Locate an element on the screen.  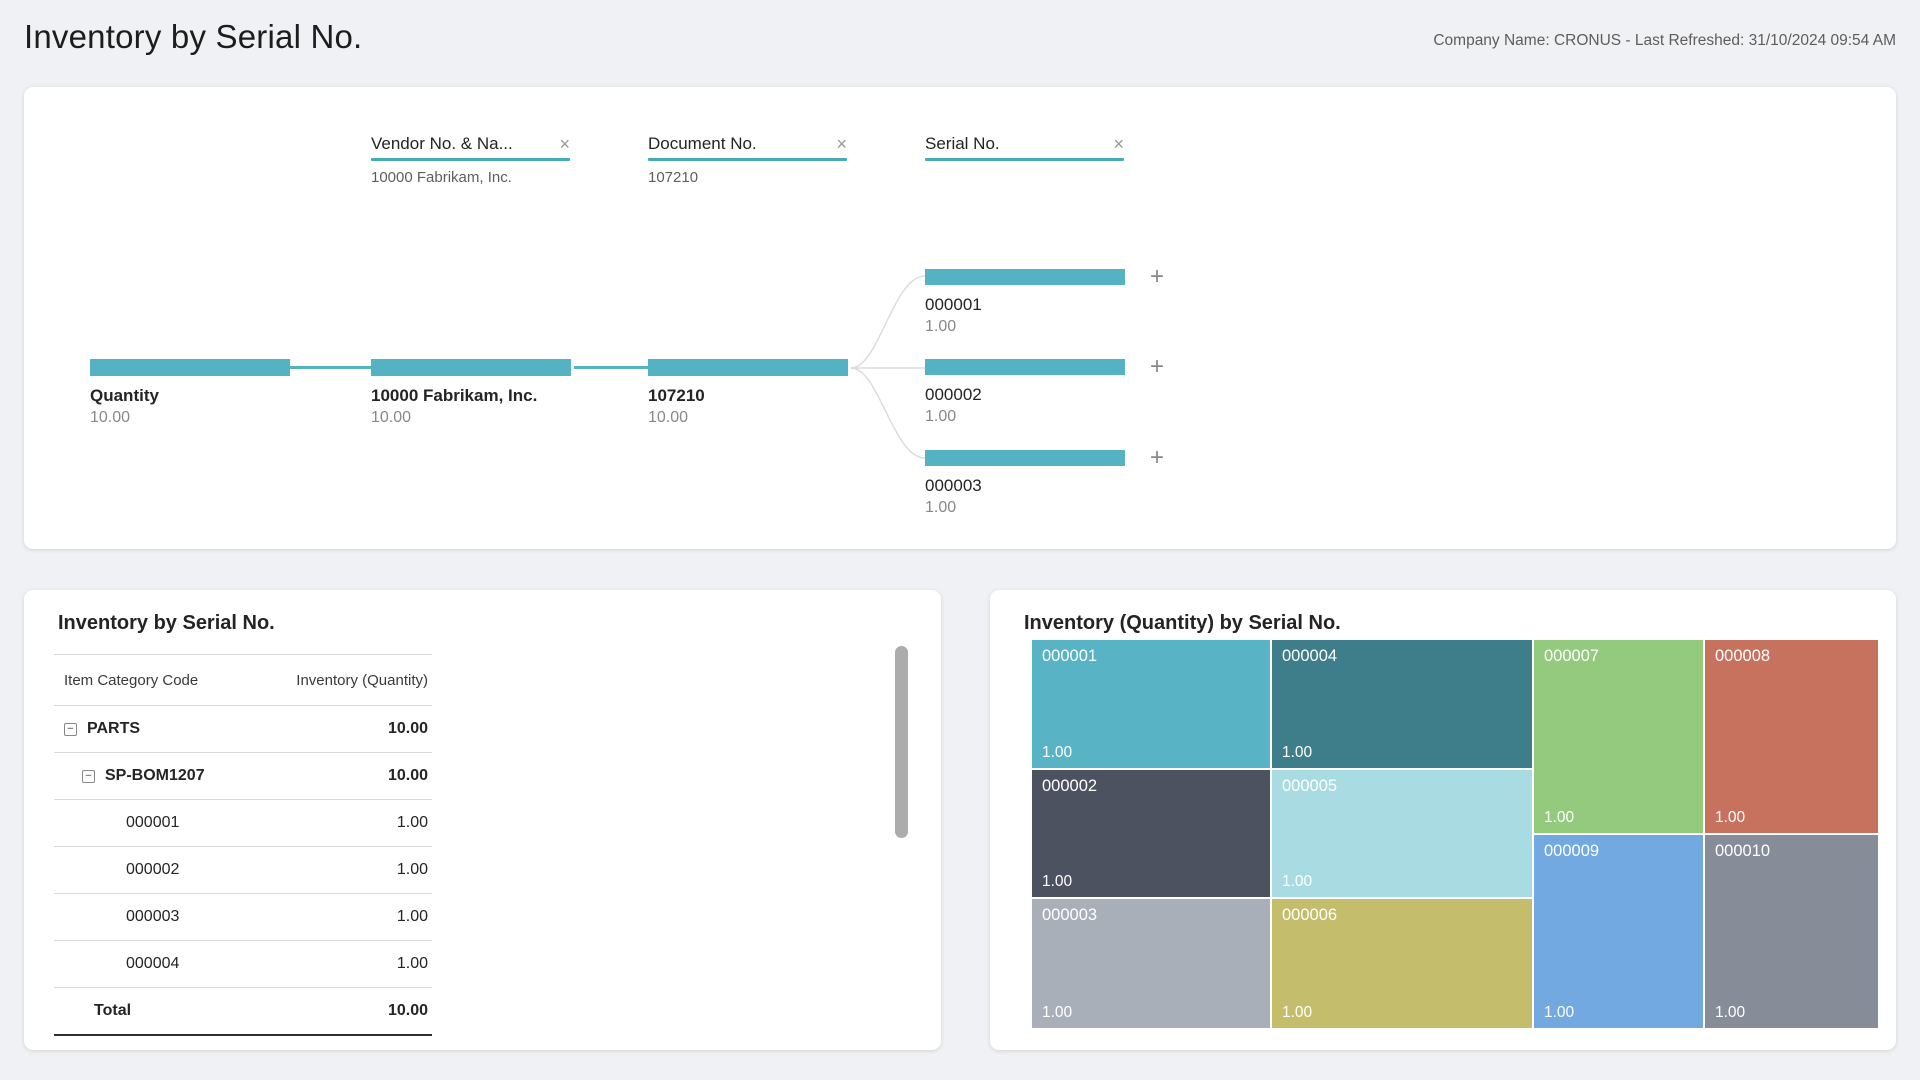
tree-leaf-node: 000002 1.00 is located at coordinates (1025, 392).